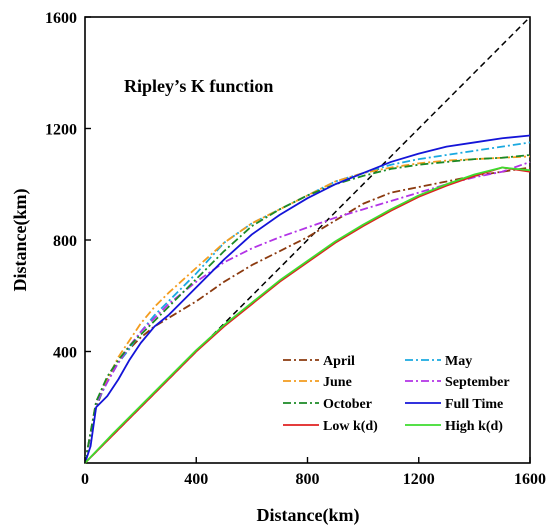  What do you see at coordinates (196, 479) in the screenshot?
I see `x-tick-label: 400` at bounding box center [196, 479].